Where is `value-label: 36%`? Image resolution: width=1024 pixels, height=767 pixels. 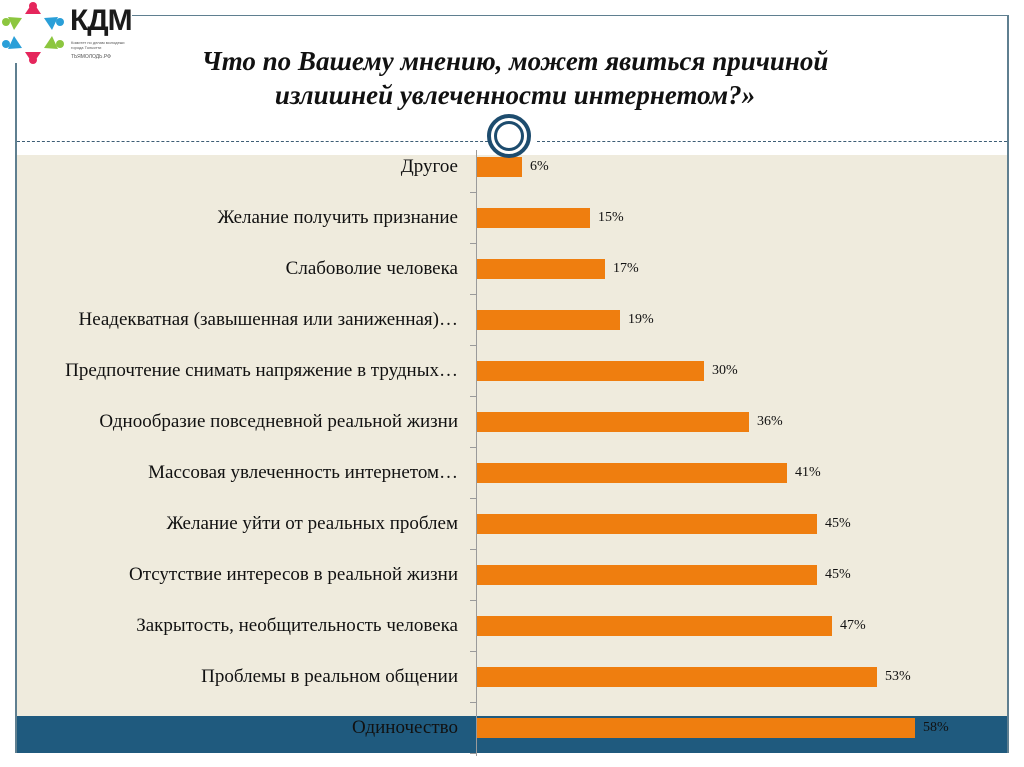 value-label: 36% is located at coordinates (770, 421).